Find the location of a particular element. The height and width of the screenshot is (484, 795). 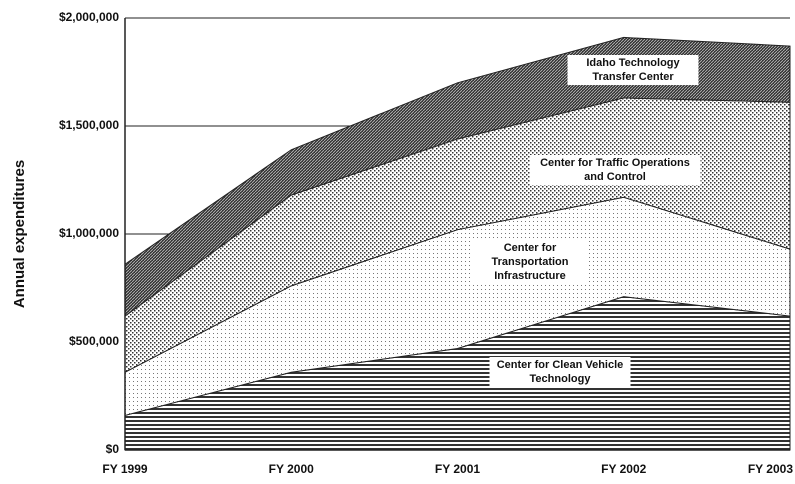

area-label: Center for Transportation Infrastructure is located at coordinates (530, 262).